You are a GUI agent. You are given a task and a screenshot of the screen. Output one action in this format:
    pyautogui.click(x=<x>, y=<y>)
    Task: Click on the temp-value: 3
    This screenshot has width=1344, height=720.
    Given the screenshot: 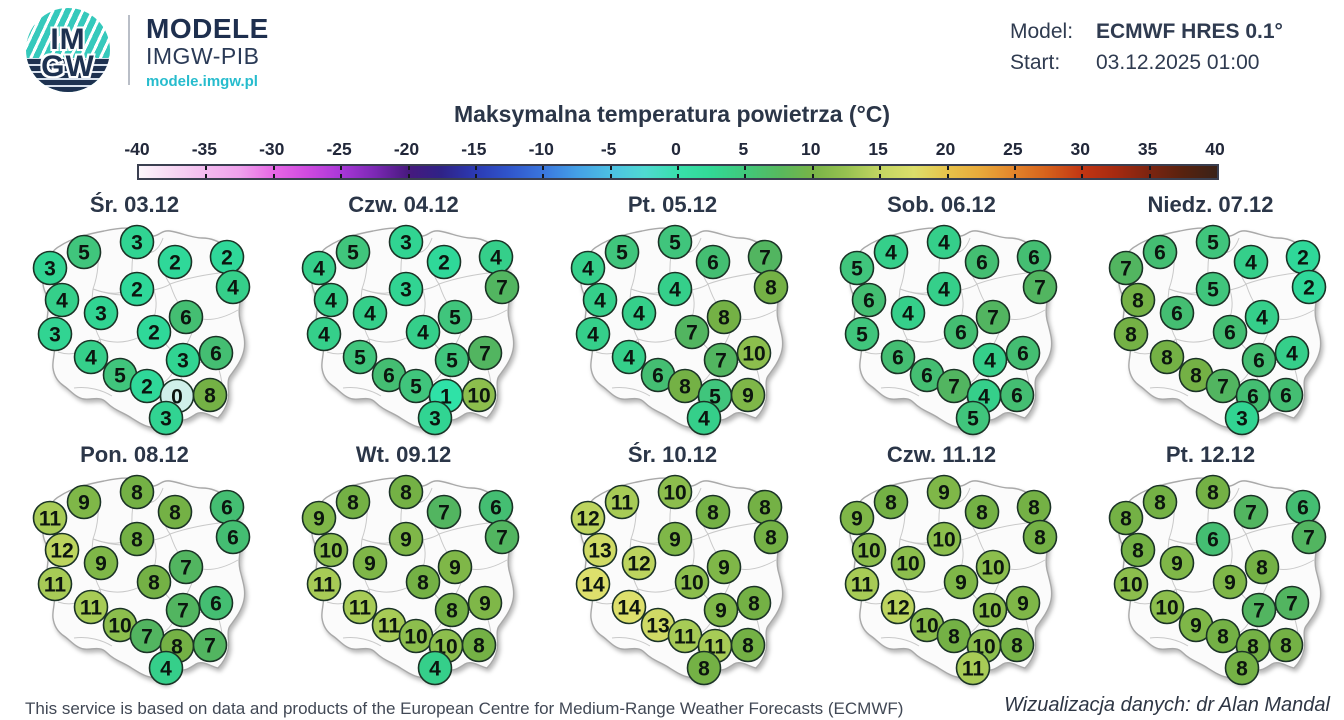 What is the action you would take?
    pyautogui.click(x=406, y=243)
    